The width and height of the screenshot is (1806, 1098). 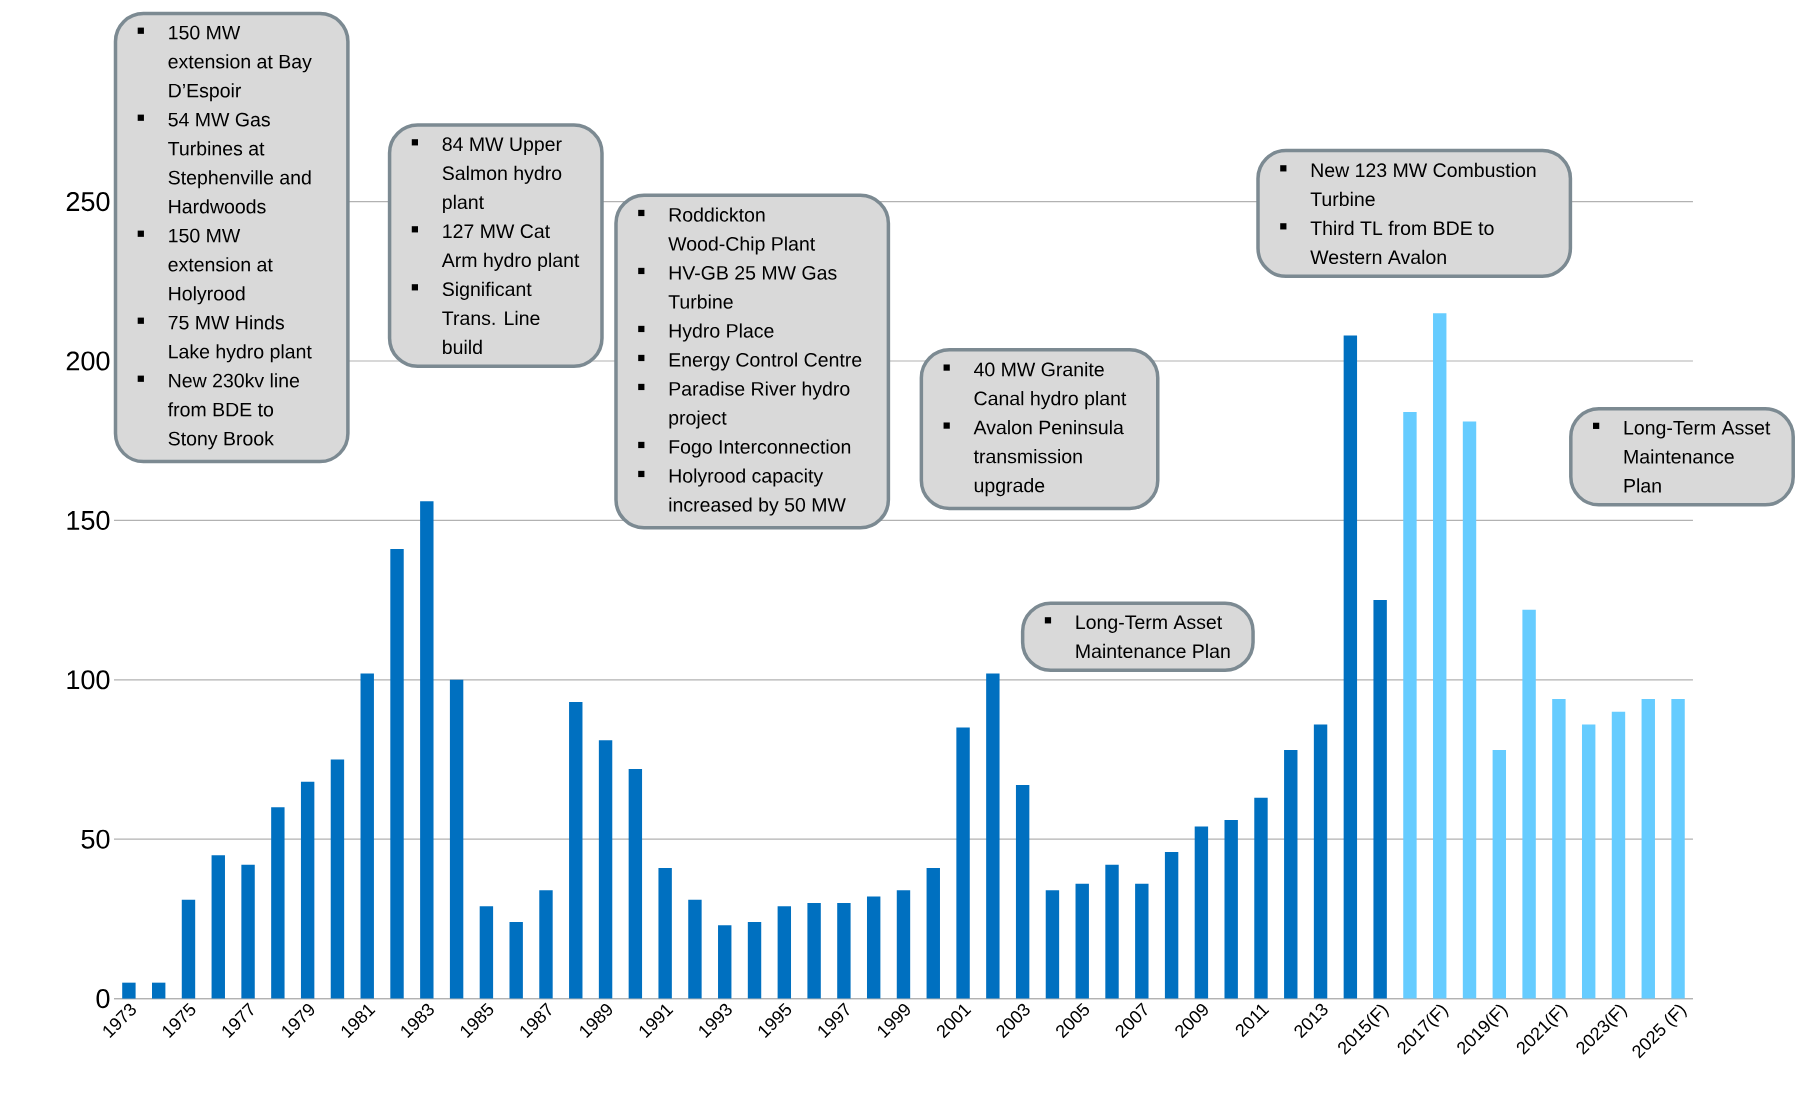 What do you see at coordinates (759, 405) in the screenshot?
I see `annotation: Paradise River hydro project` at bounding box center [759, 405].